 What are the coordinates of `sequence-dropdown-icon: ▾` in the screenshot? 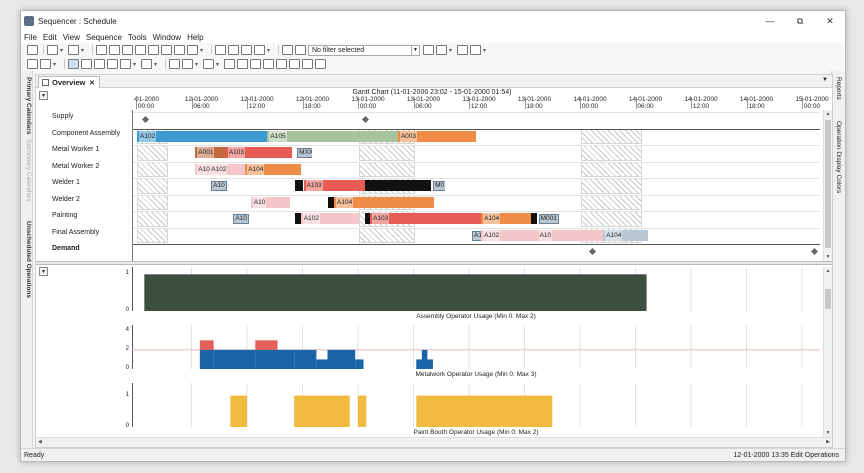 It's located at (197, 64).